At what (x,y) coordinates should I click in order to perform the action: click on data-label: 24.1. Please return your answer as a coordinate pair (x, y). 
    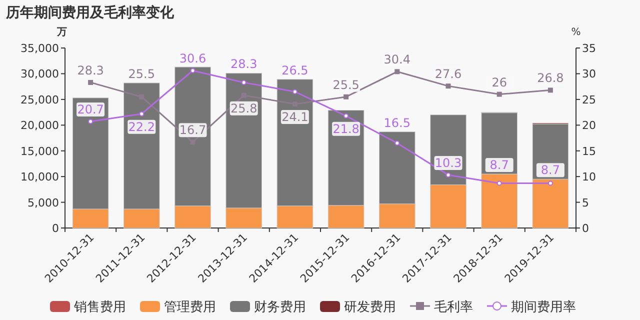
    Looking at the image, I should click on (295, 117).